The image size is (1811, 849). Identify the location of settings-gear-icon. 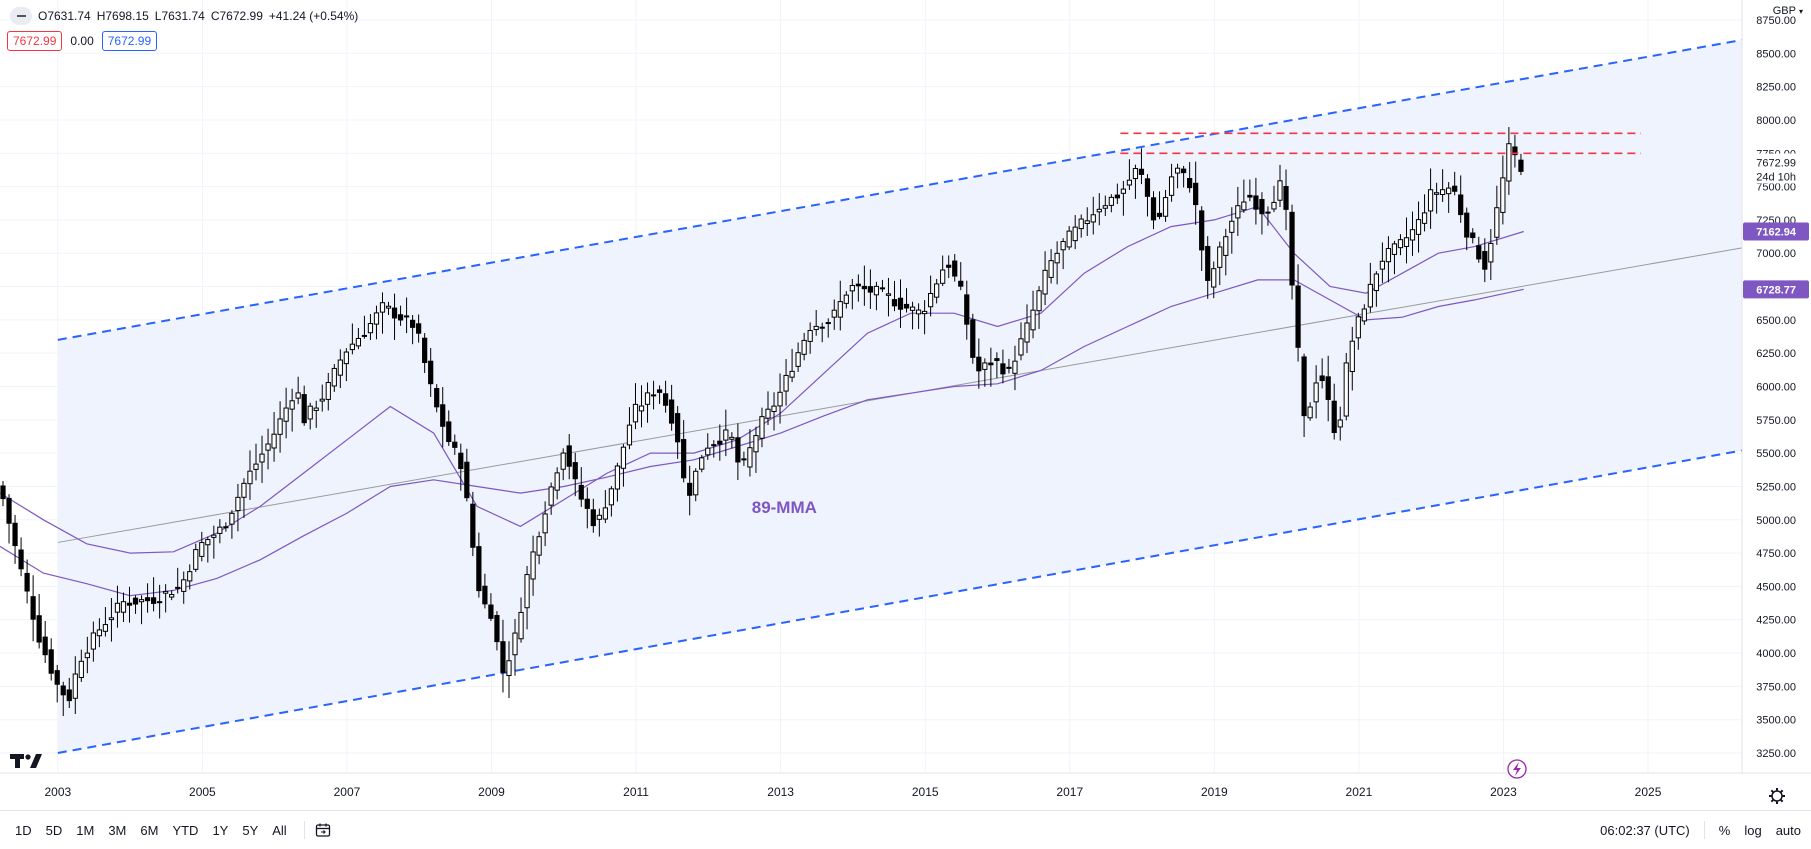
(1777, 796).